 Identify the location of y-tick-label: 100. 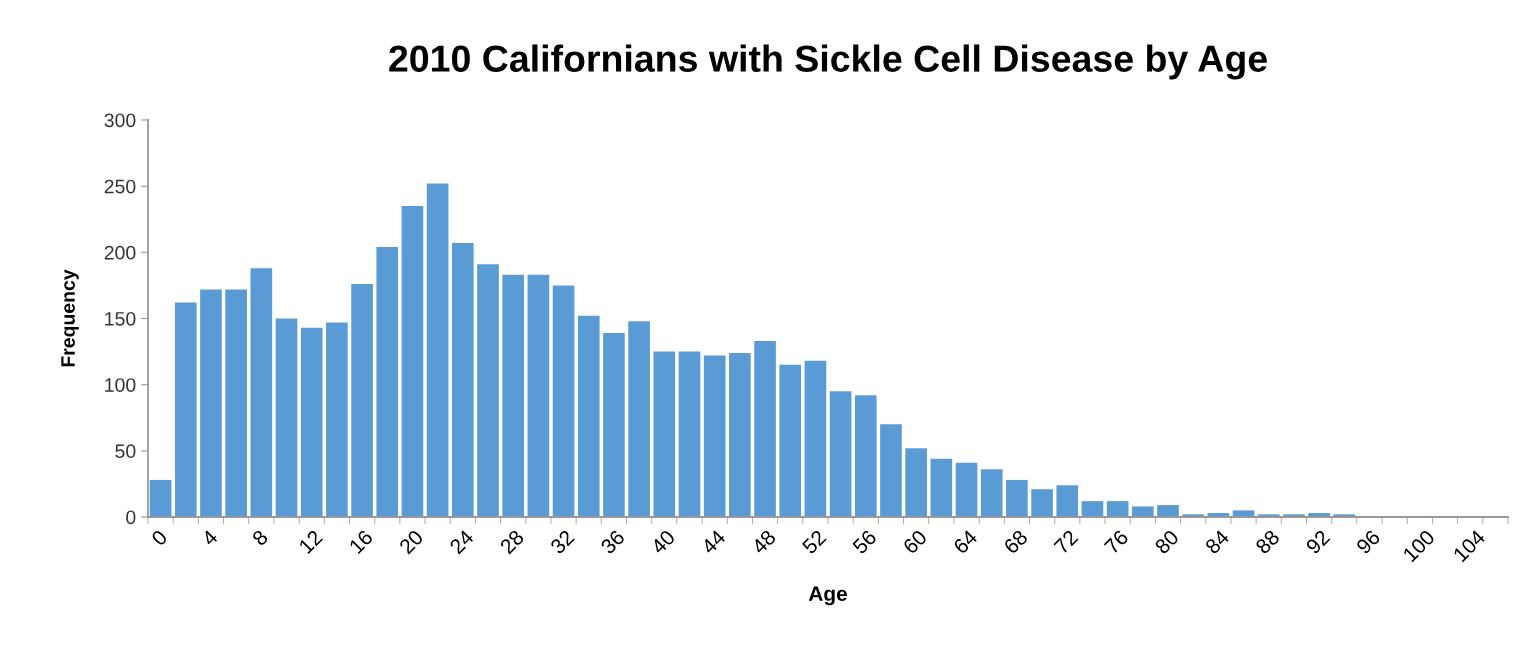
(120, 385).